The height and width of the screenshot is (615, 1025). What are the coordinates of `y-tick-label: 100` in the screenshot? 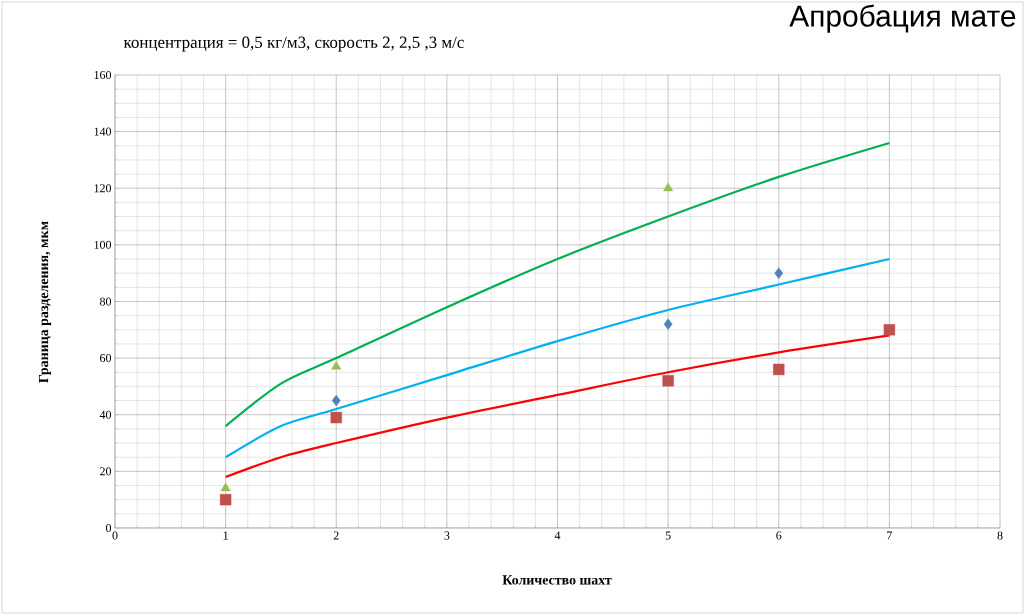 It's located at (103, 244).